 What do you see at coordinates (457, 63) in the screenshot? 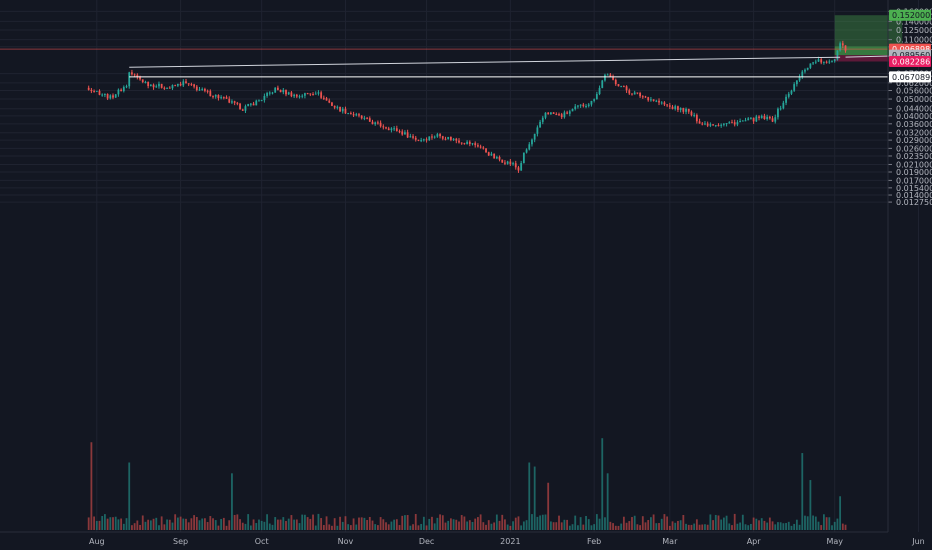
I see `drawn-lines` at bounding box center [457, 63].